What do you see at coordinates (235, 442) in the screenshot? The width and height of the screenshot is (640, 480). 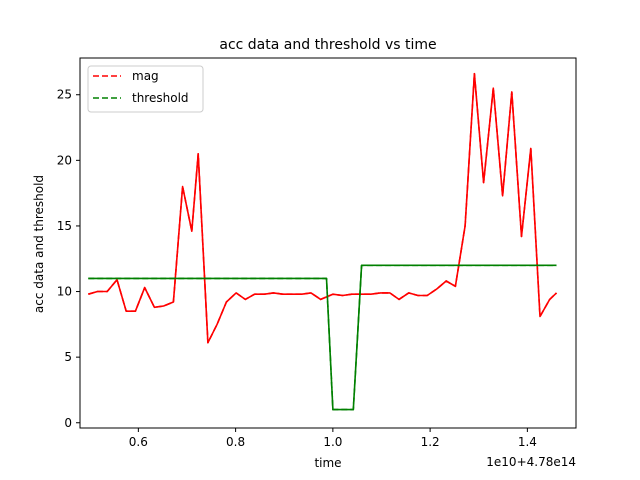 I see `x-tick-label: 0.8` at bounding box center [235, 442].